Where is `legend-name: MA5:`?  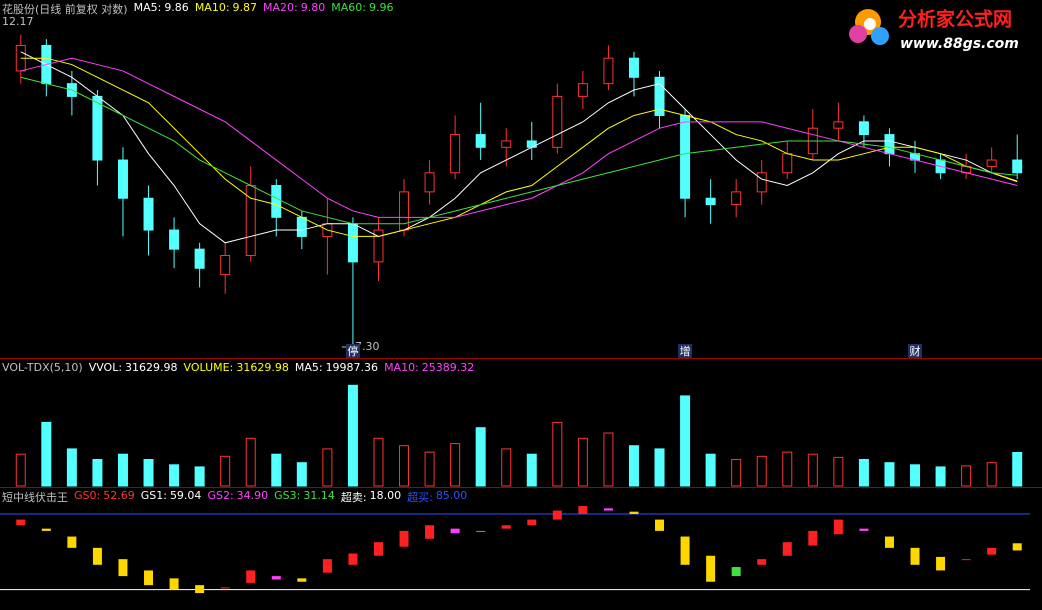
legend-name: MA5: is located at coordinates (308, 367).